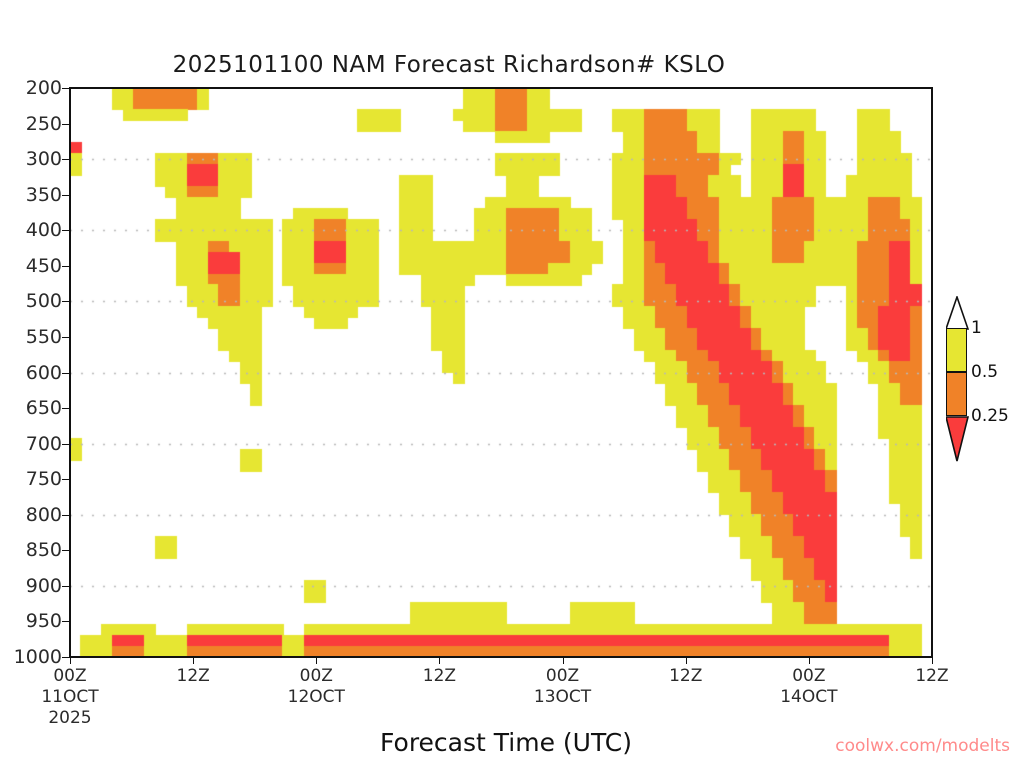 The height and width of the screenshot is (768, 1024). Describe the element at coordinates (922, 746) in the screenshot. I see `watermark: coolwx.com/modelts` at that location.